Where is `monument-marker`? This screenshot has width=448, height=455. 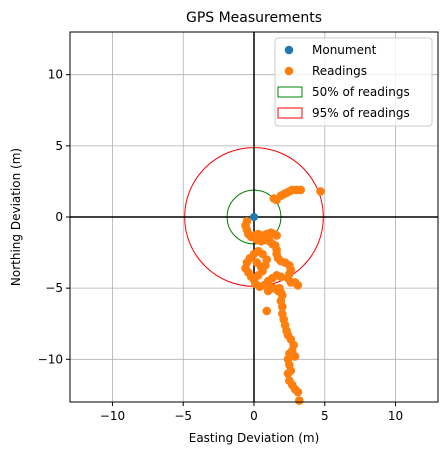
monument-marker is located at coordinates (254, 217).